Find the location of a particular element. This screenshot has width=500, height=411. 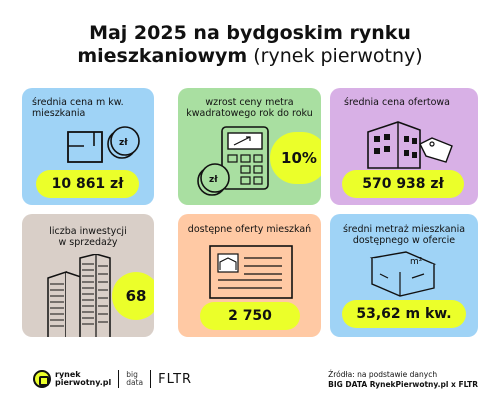

card-label-line-1: wzrost ceny metra is located at coordinates (249, 102).